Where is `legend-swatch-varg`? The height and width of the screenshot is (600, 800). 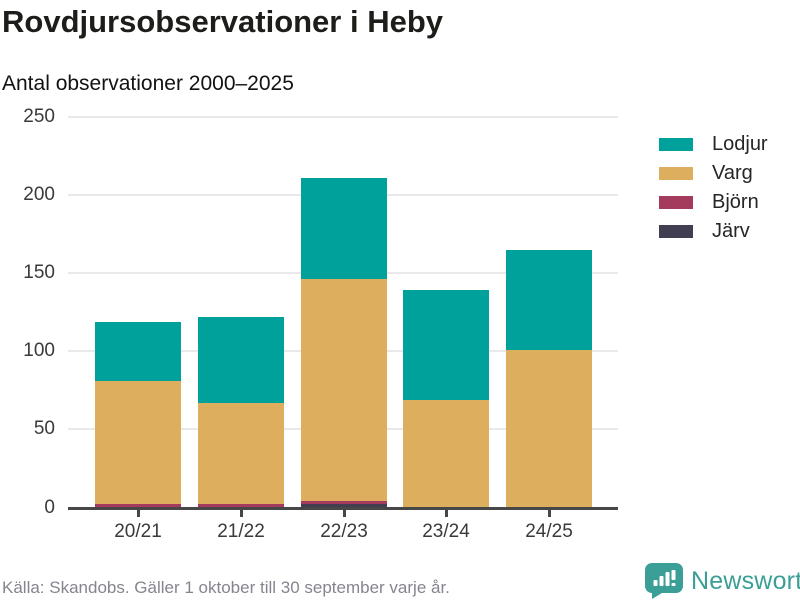
legend-swatch-varg is located at coordinates (676, 173).